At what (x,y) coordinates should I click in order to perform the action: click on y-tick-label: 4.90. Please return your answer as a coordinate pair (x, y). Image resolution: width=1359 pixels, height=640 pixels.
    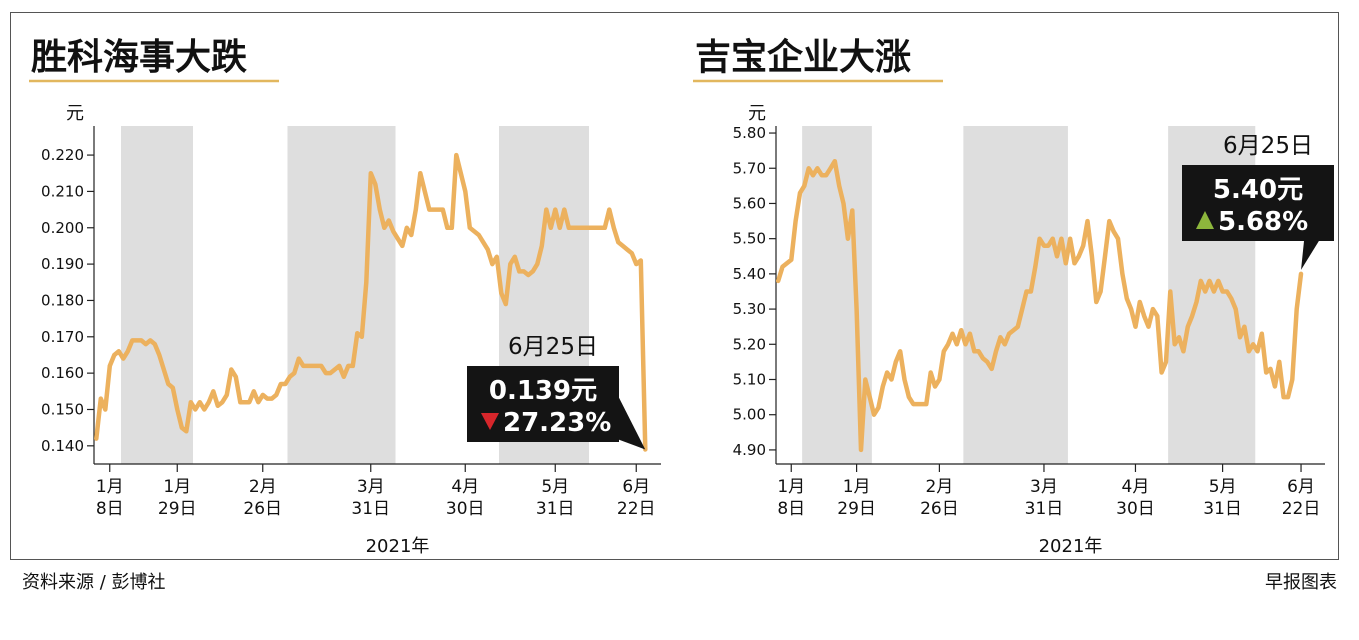
    Looking at the image, I should click on (749, 450).